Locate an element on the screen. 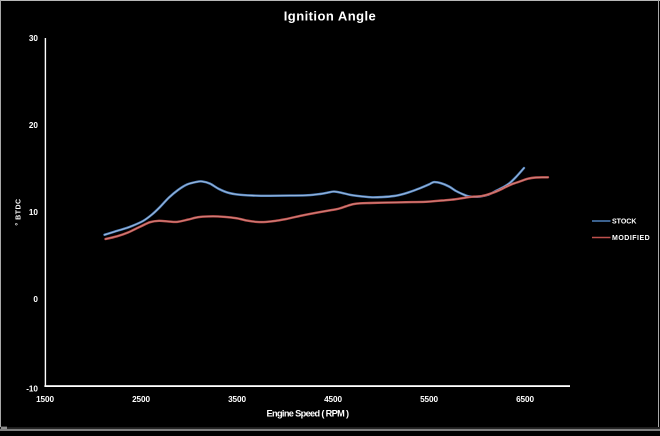  svg-text: 0 is located at coordinates (35, 299).